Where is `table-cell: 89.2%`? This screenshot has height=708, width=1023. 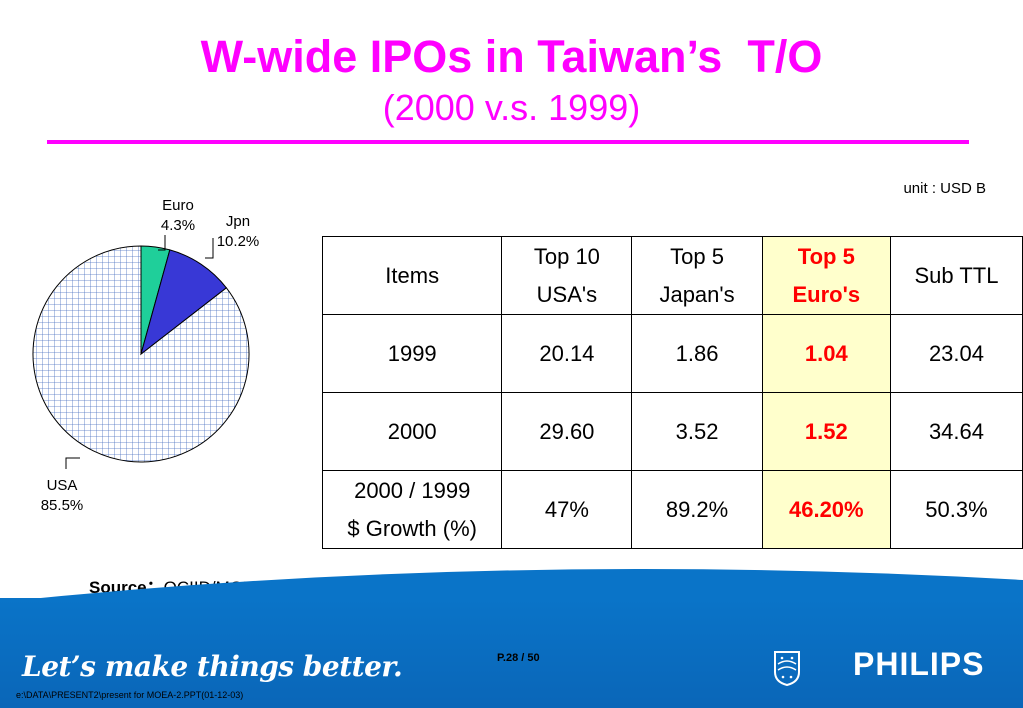 table-cell: 89.2% is located at coordinates (697, 509).